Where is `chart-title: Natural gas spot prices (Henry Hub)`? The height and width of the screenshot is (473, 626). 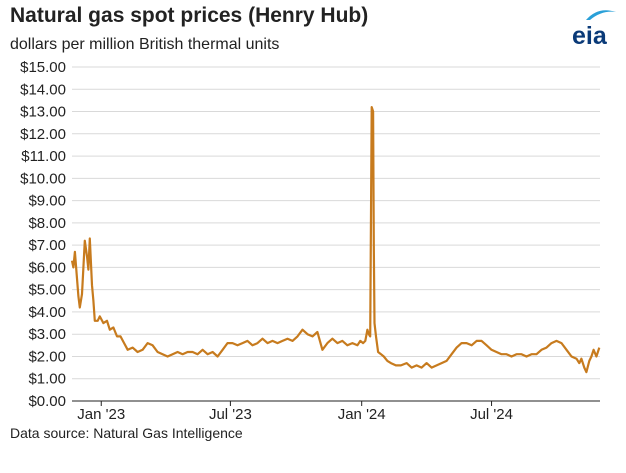
chart-title: Natural gas spot prices (Henry Hub) is located at coordinates (189, 15).